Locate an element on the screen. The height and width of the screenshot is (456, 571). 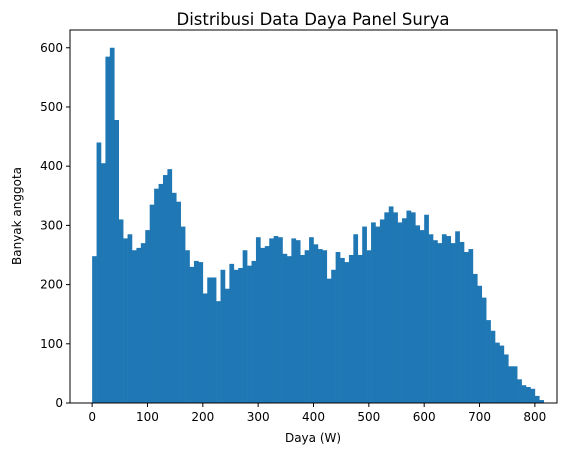
y-tick-label: 600 is located at coordinates (51, 48).